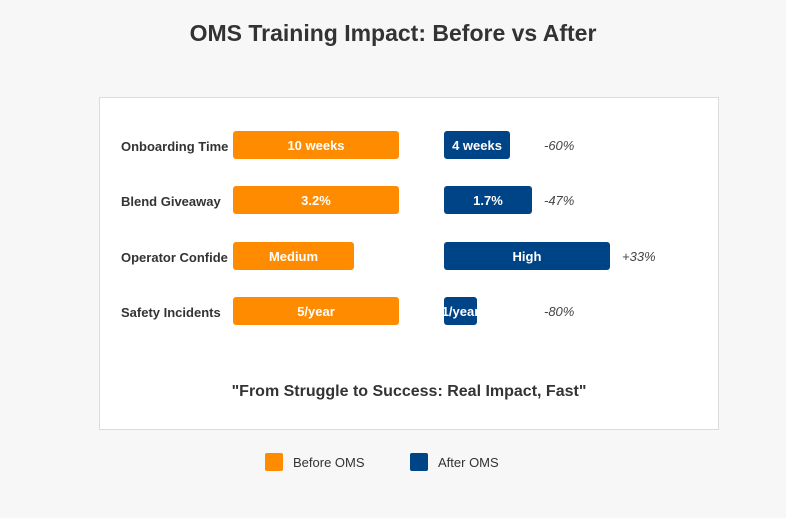  What do you see at coordinates (460, 311) in the screenshot?
I see `bar-after: 1/year` at bounding box center [460, 311].